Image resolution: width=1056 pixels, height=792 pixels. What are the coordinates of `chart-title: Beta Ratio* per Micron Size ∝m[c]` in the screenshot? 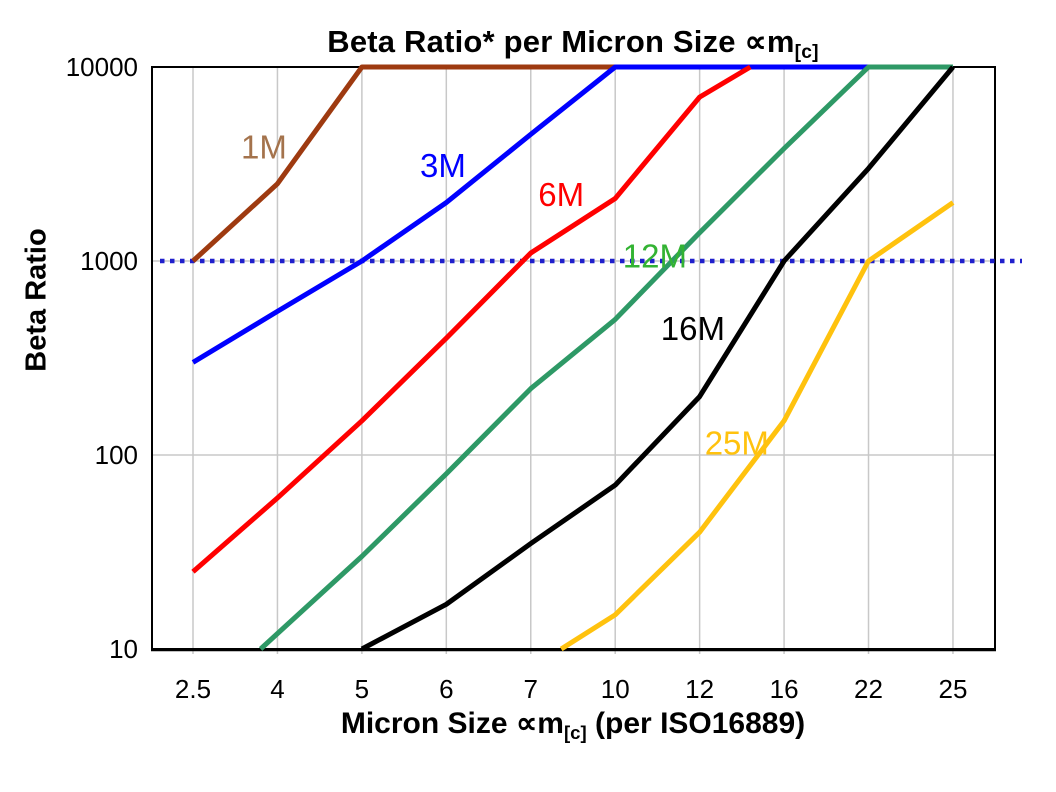 It's located at (573, 44).